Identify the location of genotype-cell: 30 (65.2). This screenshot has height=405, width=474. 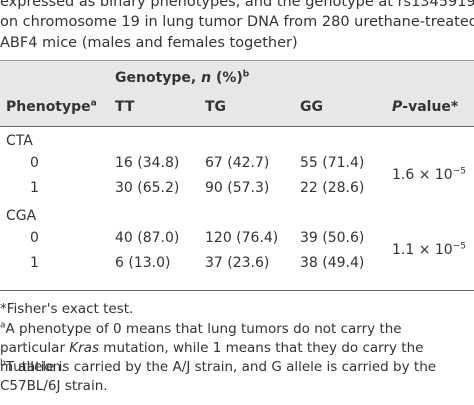
(147, 188).